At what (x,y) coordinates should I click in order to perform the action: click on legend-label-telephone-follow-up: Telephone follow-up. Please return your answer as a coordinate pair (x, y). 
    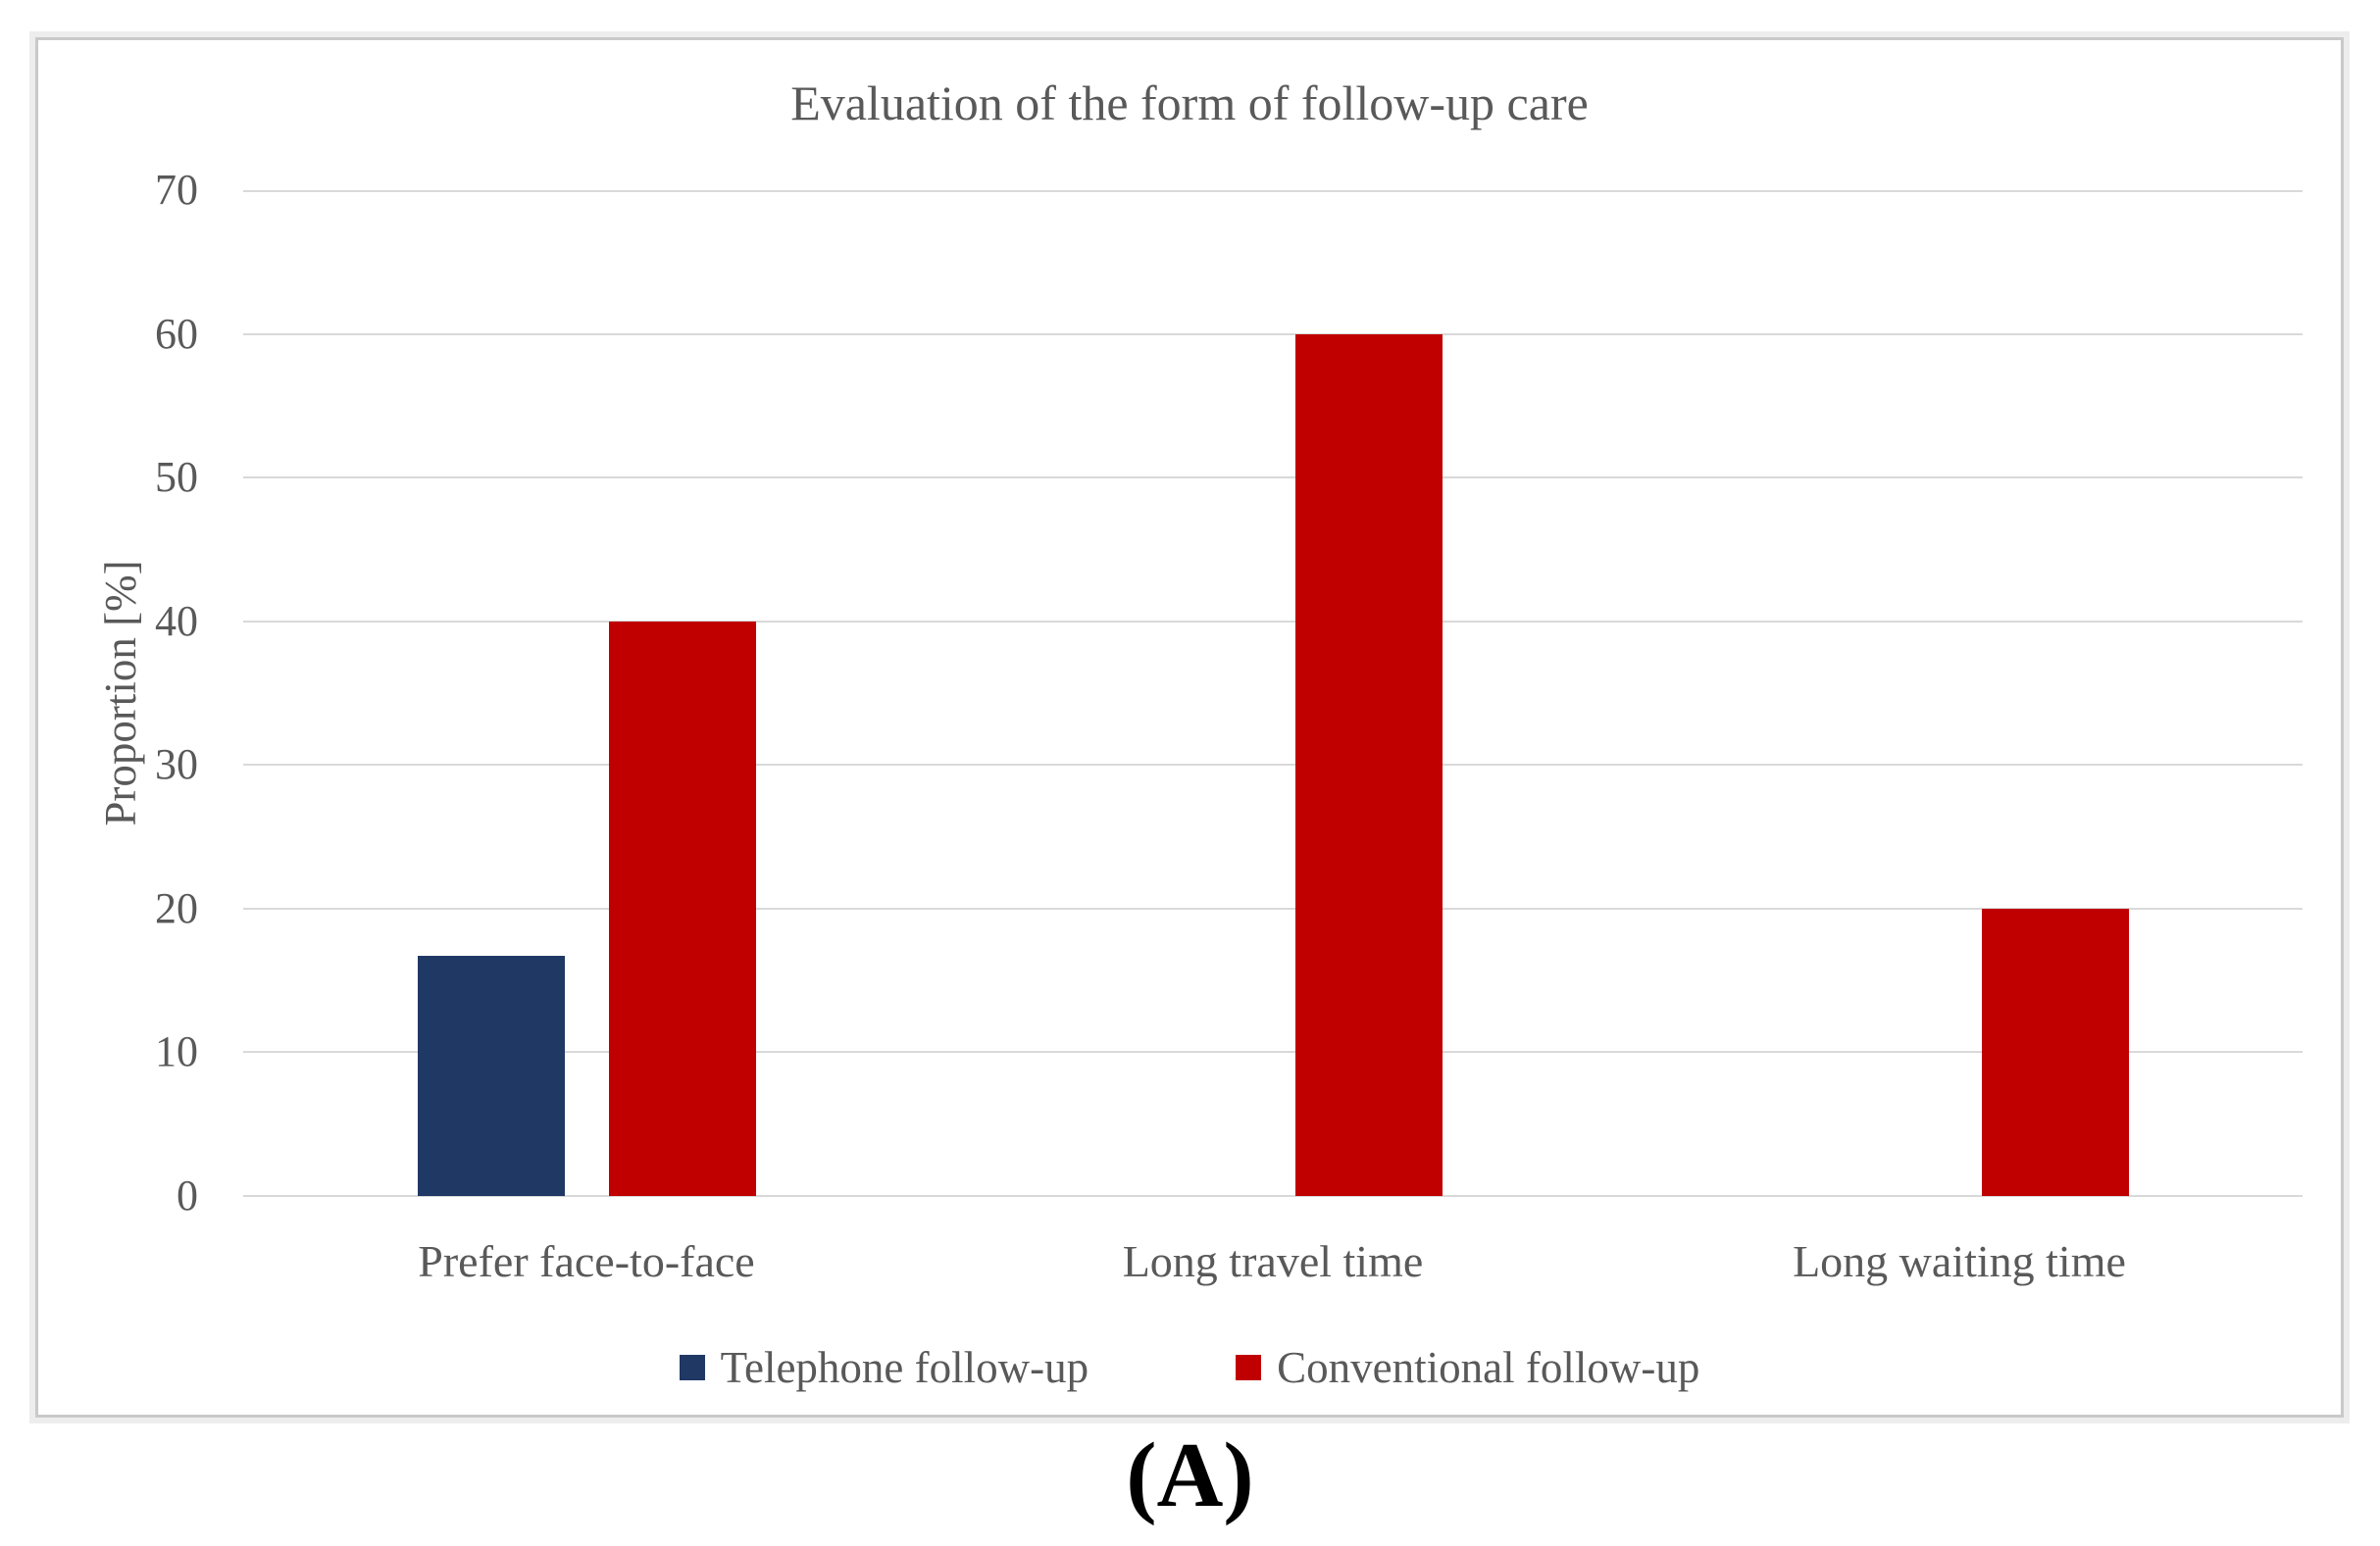
    Looking at the image, I should click on (904, 1367).